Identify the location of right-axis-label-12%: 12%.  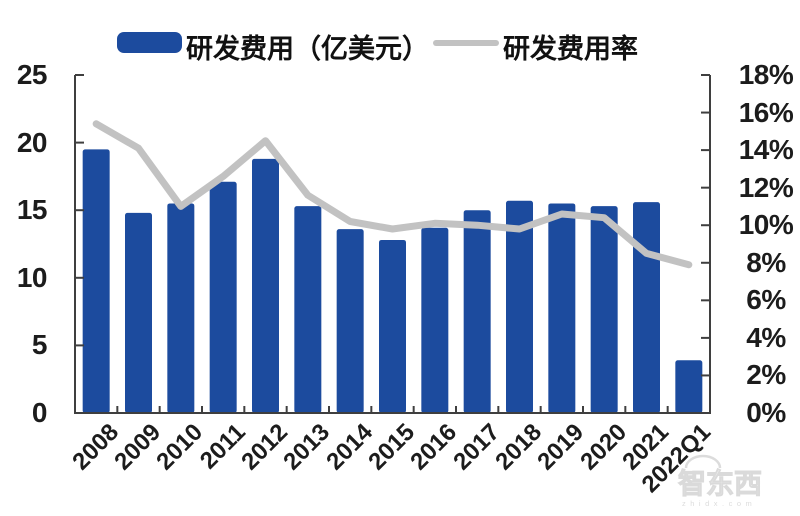
(766, 187).